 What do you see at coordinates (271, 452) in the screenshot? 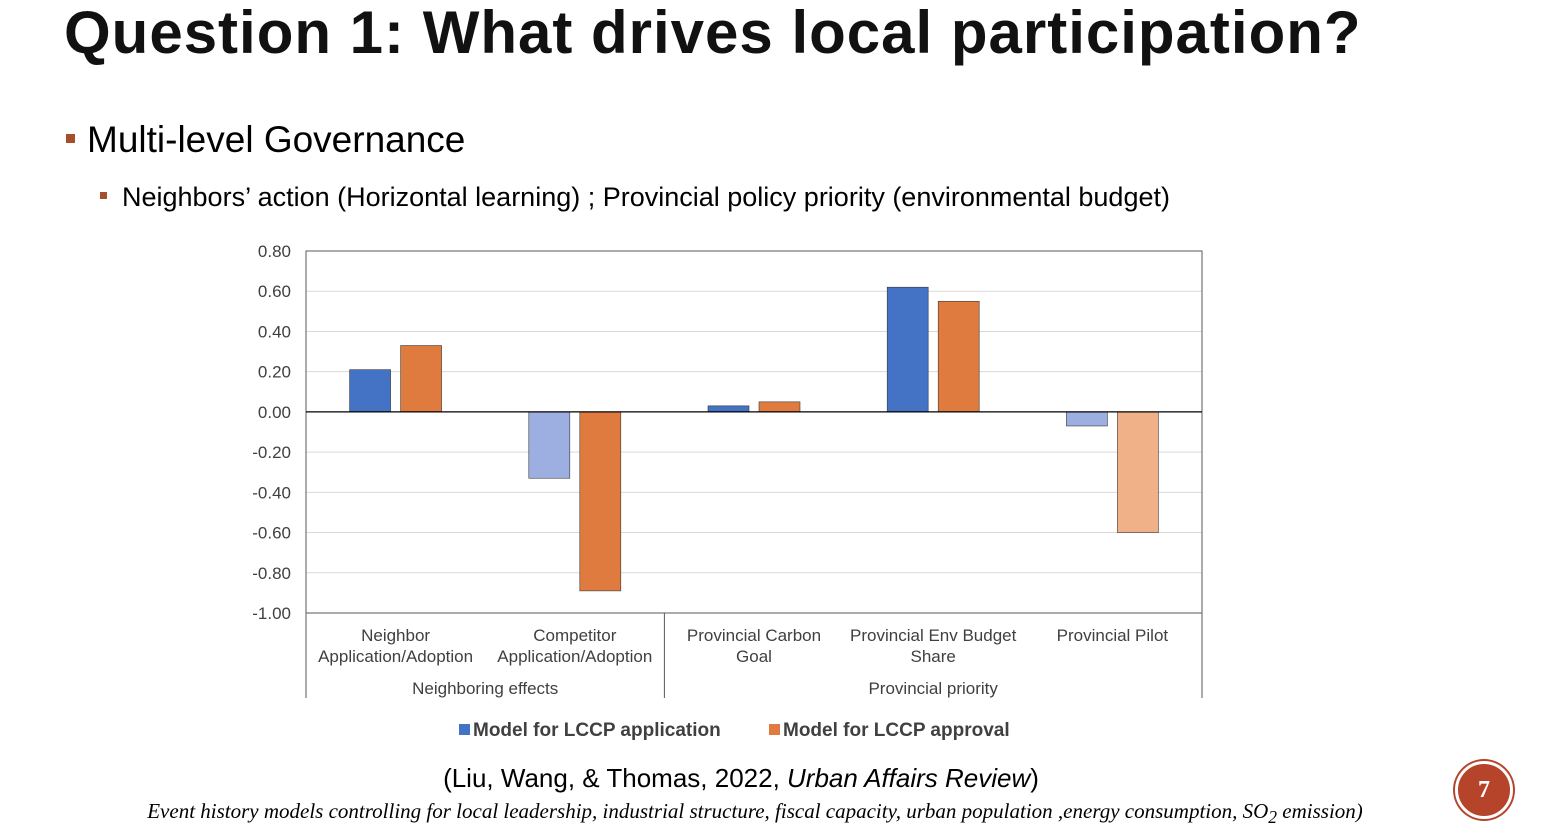
I see `y-tick-label: -0.20` at bounding box center [271, 452].